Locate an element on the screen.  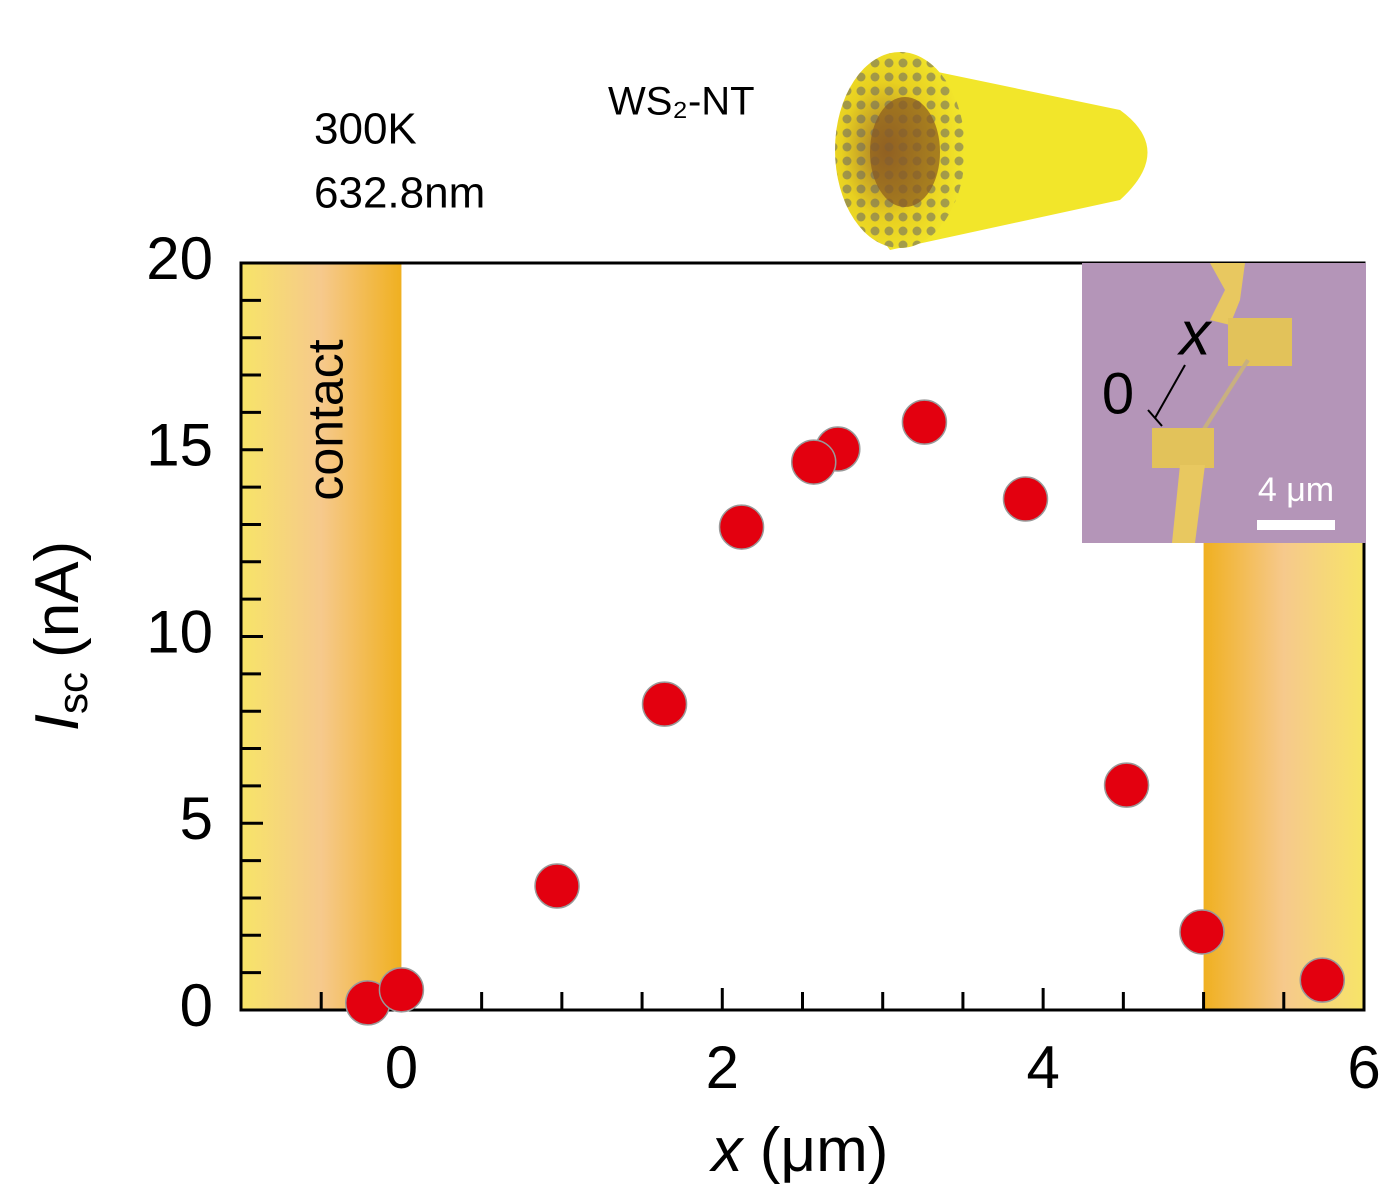
inset-origin-label: 0 is located at coordinates (1118, 393).